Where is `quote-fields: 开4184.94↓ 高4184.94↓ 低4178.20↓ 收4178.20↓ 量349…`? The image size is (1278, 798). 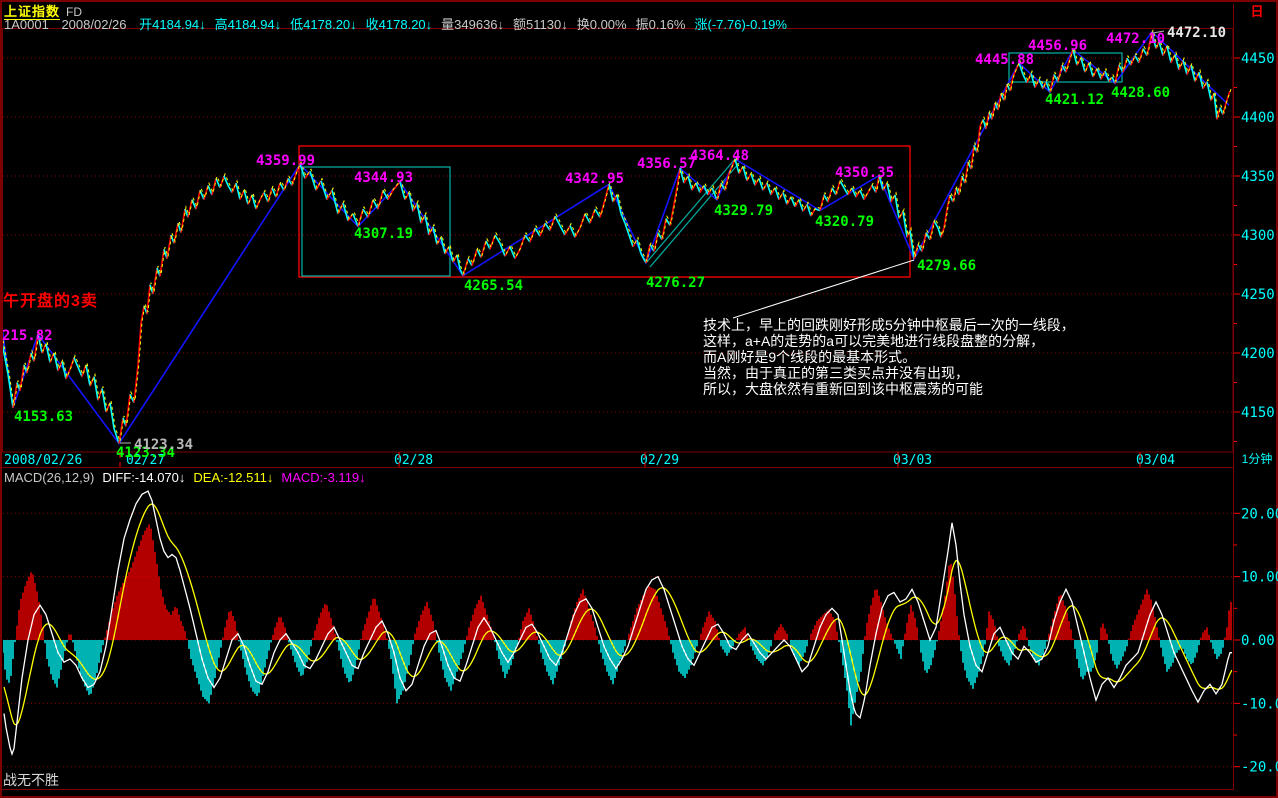 quote-fields: 开4184.94↓ 高4184.94↓ 低4178.20↓ 收4178.20↓ 量349… is located at coordinates (467, 24).